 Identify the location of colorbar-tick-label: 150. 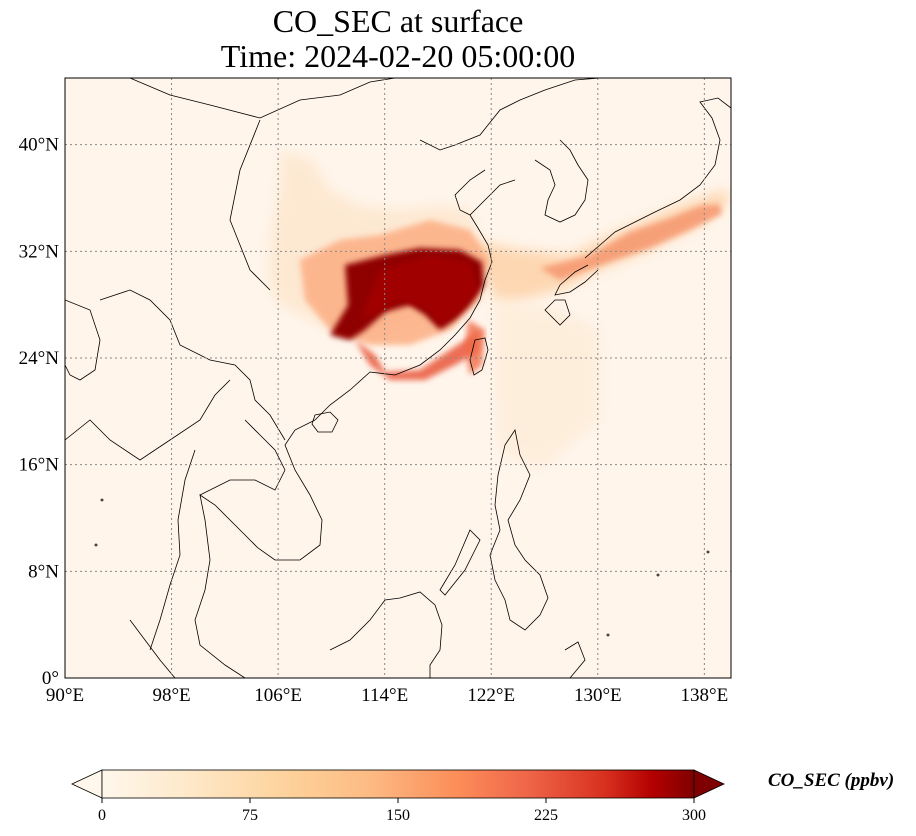
(398, 815).